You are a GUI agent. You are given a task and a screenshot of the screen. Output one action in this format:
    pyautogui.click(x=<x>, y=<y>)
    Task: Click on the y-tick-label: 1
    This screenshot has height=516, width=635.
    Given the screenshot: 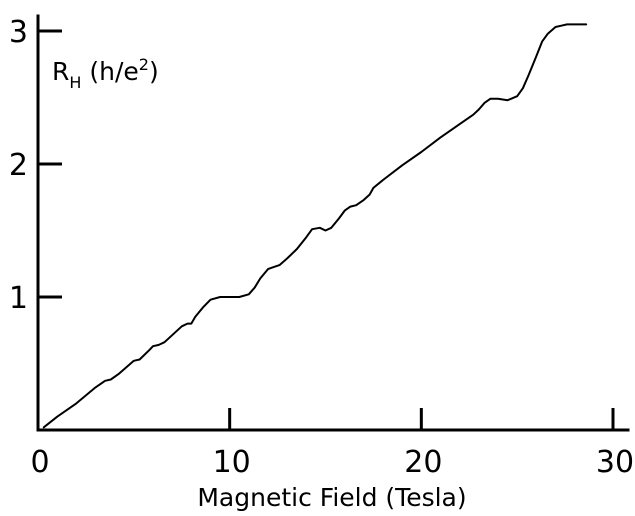 What is the action you would take?
    pyautogui.click(x=18, y=298)
    